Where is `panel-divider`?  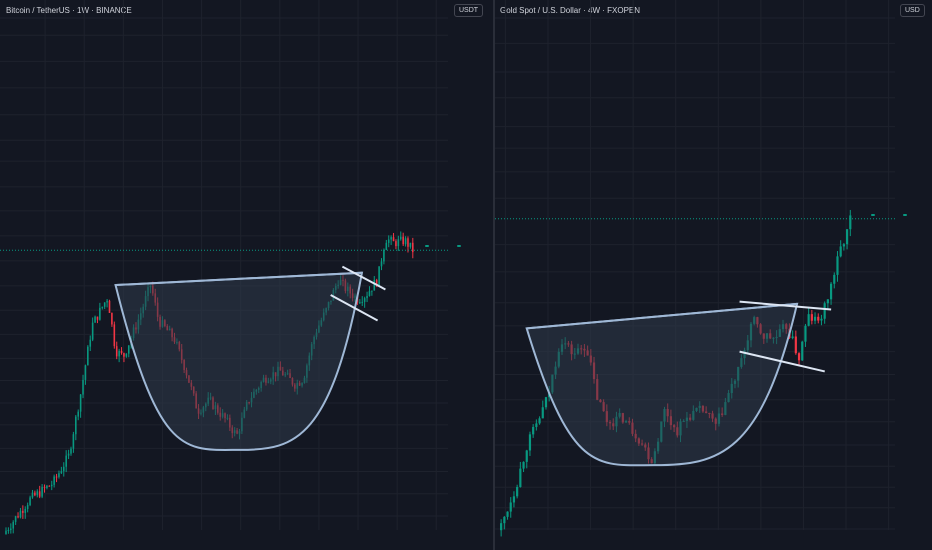 panel-divider is located at coordinates (494, 275).